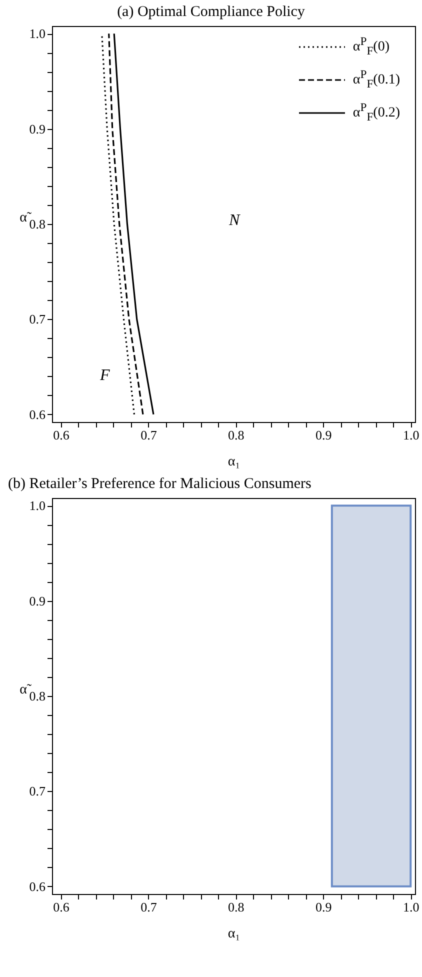  I want to click on legend-label: α$^{P}$$_{F}$(0.1), so click(376, 79).